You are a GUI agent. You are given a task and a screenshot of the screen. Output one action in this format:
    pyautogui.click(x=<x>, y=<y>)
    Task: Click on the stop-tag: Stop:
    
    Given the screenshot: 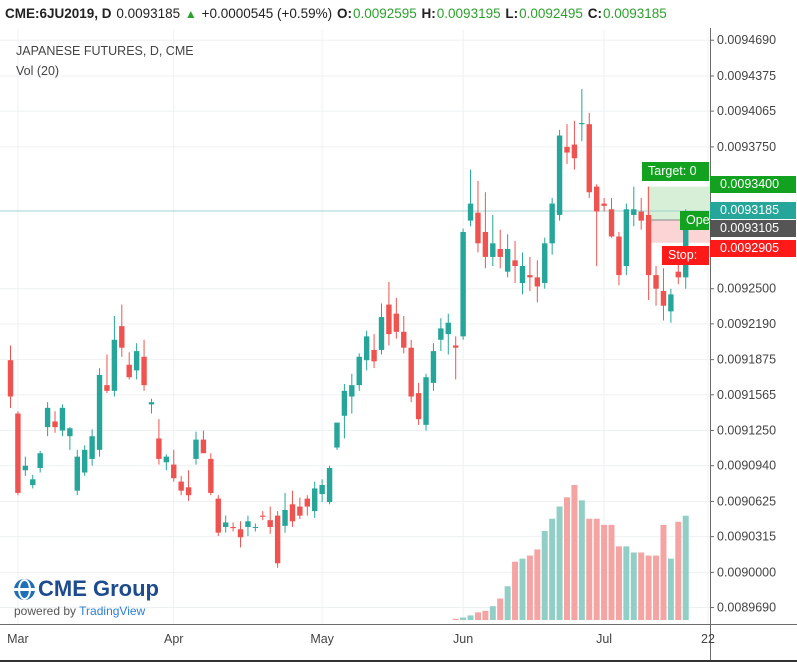 What is the action you would take?
    pyautogui.click(x=685, y=255)
    